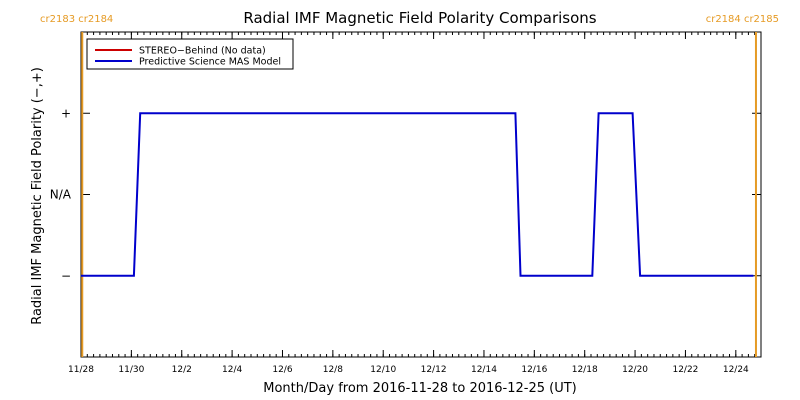 This screenshot has height=400, width=800. I want to click on x-tick-label: 12/14, so click(484, 370).